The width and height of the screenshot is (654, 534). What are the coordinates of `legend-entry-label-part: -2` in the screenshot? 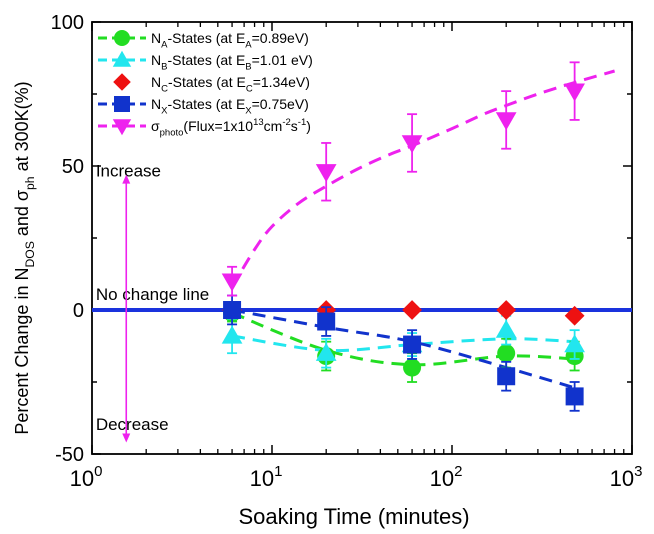 It's located at (286, 122).